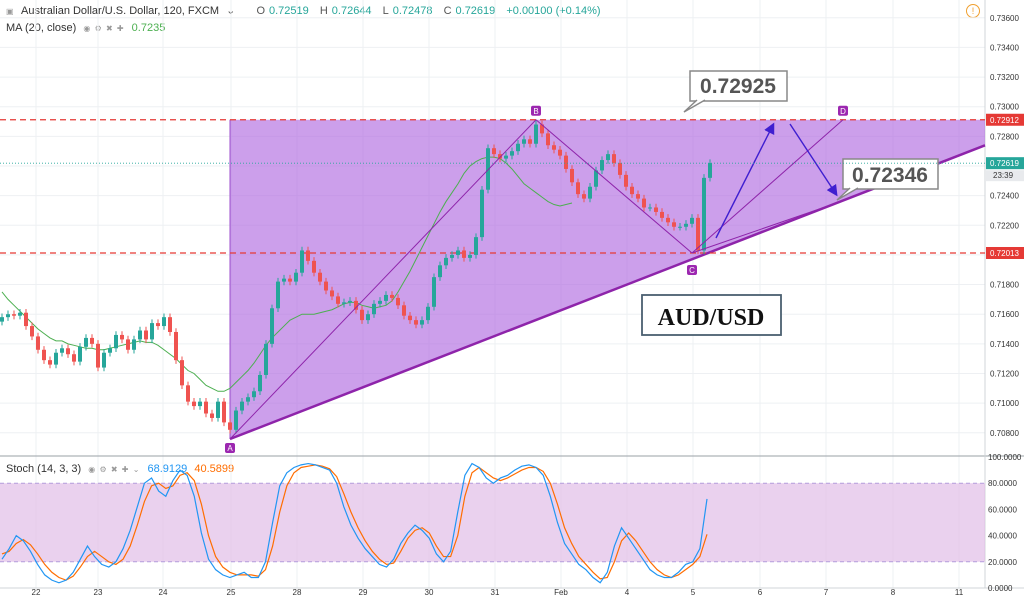 This screenshot has width=1024, height=599. Describe the element at coordinates (475, 11) in the screenshot. I see `close-value: 0.72619` at that location.